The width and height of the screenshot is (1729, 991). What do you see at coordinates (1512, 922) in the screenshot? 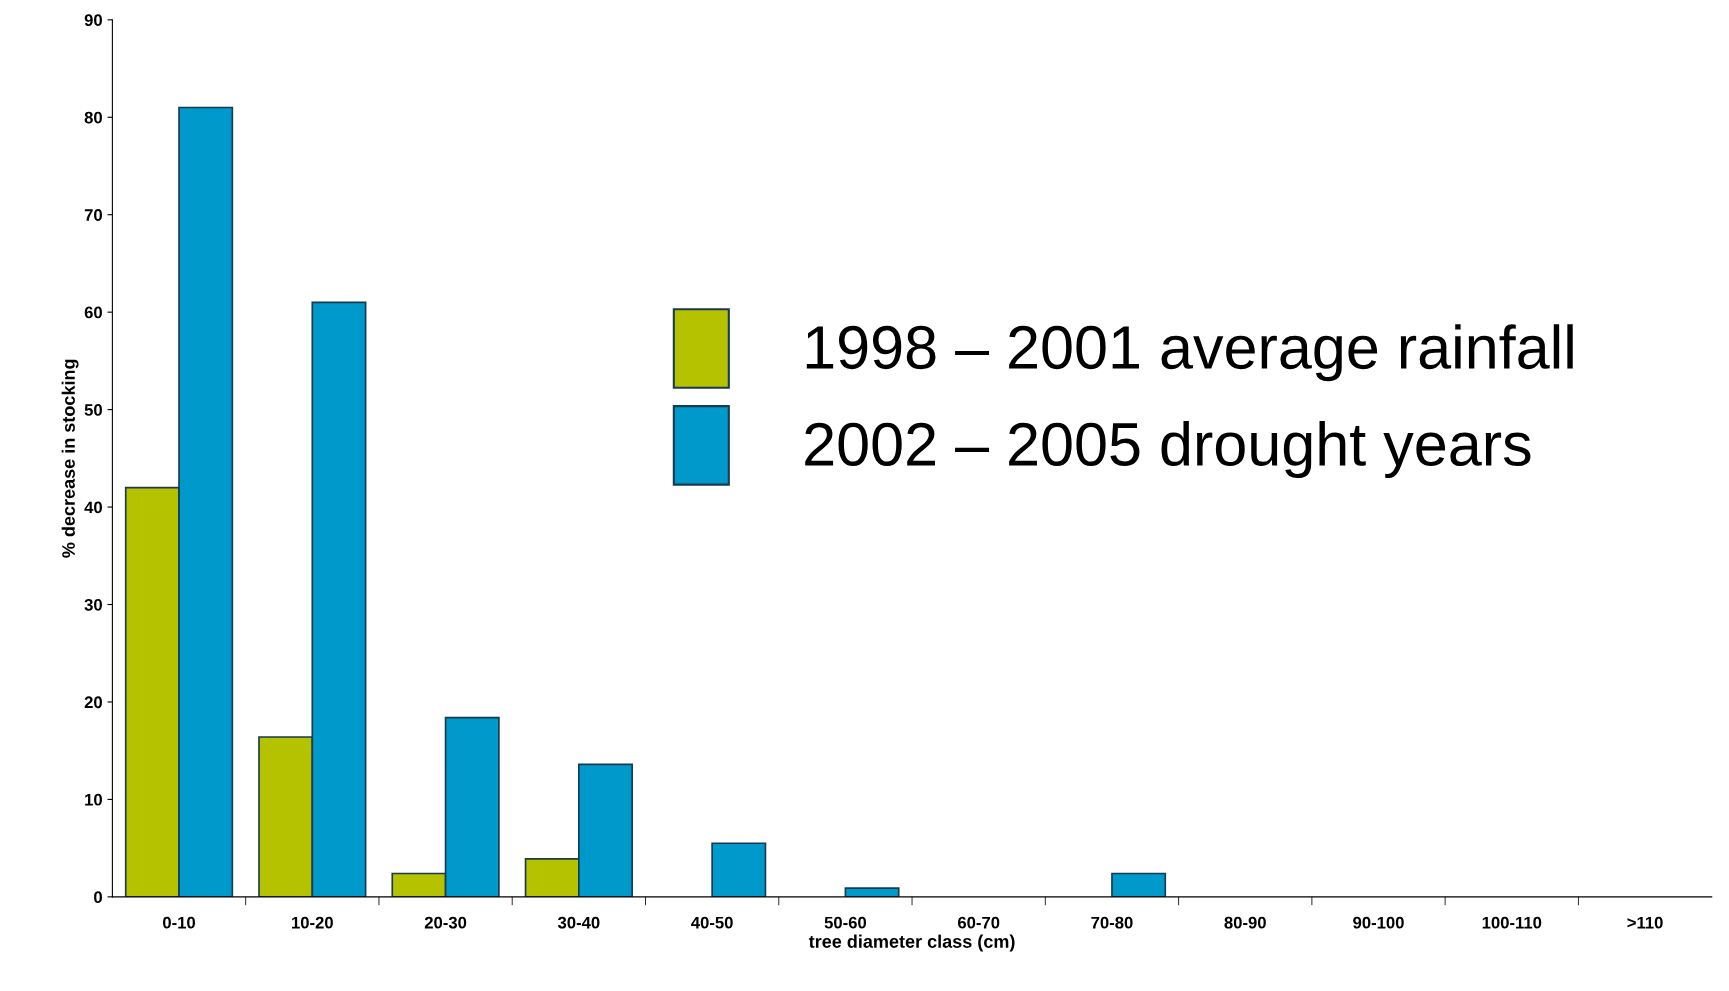
I see `x-tick-label: 100-110` at bounding box center [1512, 922].